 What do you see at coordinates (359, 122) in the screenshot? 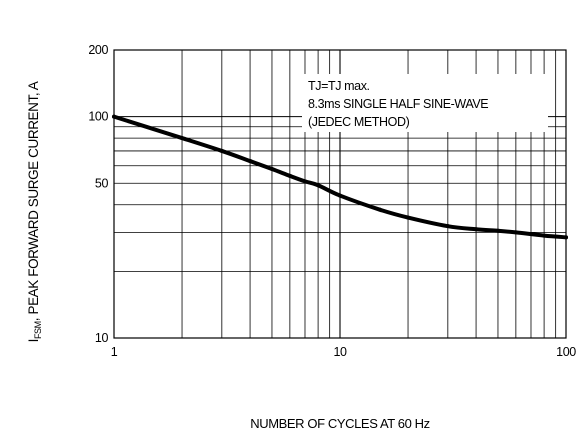
I see `annotation-line-3: (JEDEC METHOD)` at bounding box center [359, 122].